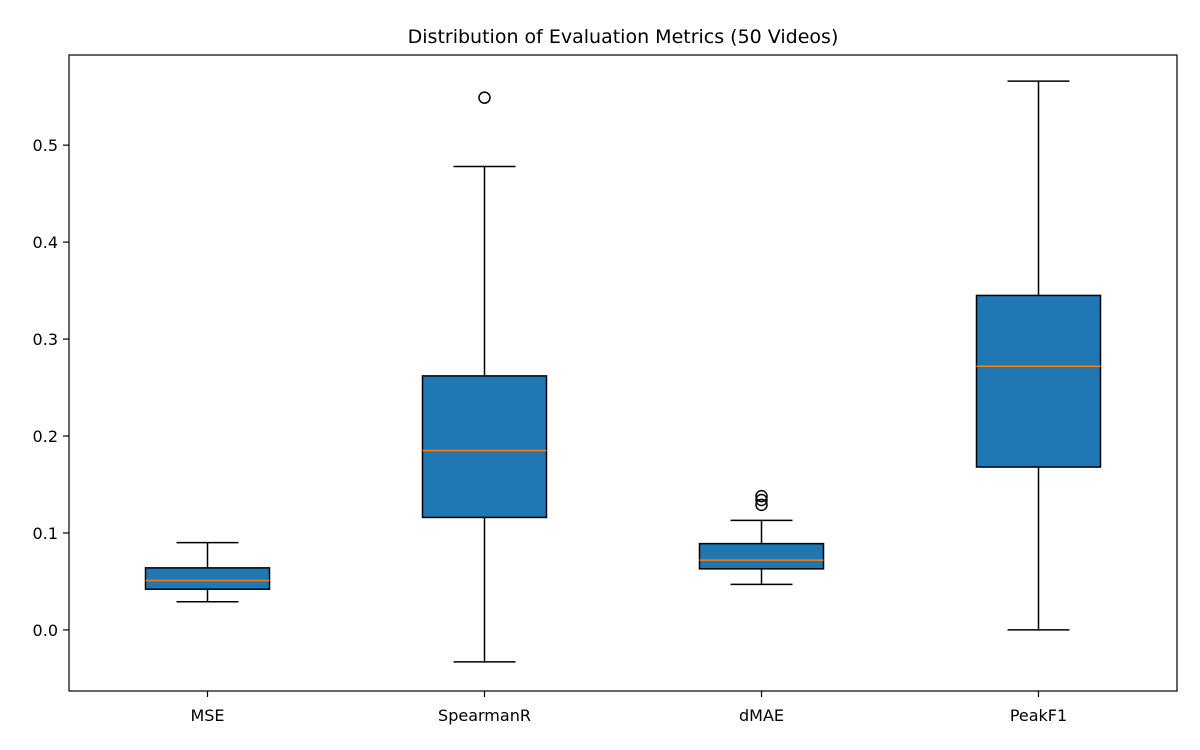 This screenshot has width=1200, height=750. Describe the element at coordinates (761, 715) in the screenshot. I see `x-tick-label-dmae: dMAE` at that location.